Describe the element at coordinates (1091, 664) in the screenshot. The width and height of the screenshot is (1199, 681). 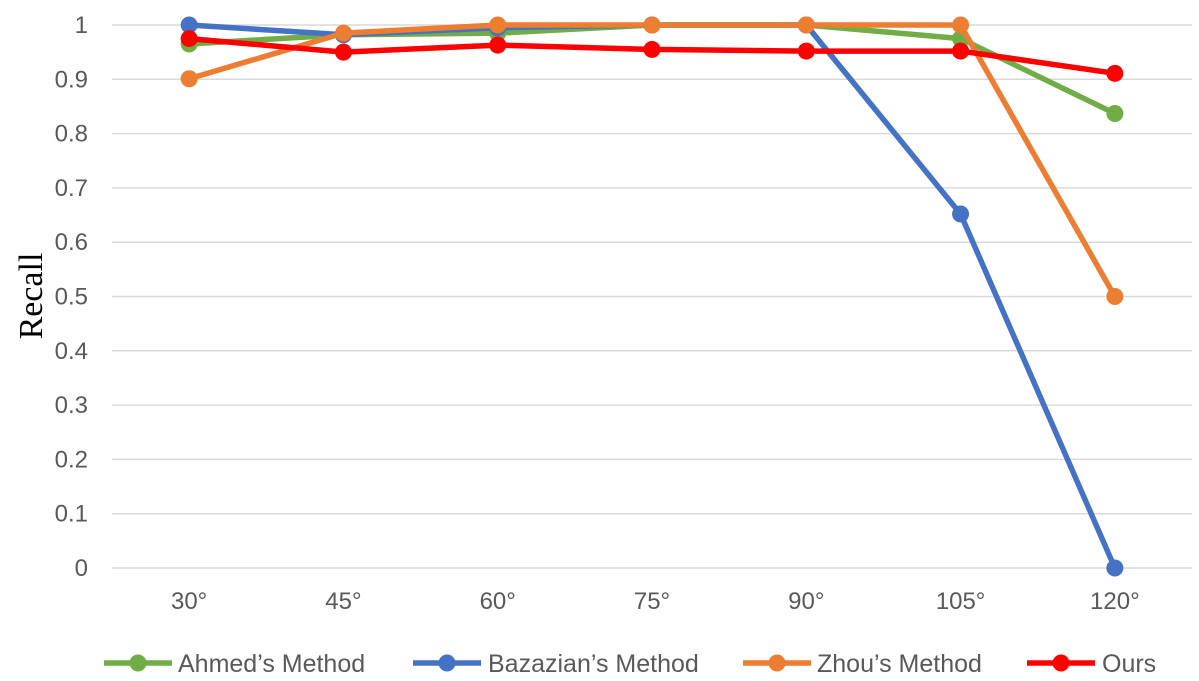
I see `legend-entry-ours: Ours` at that location.